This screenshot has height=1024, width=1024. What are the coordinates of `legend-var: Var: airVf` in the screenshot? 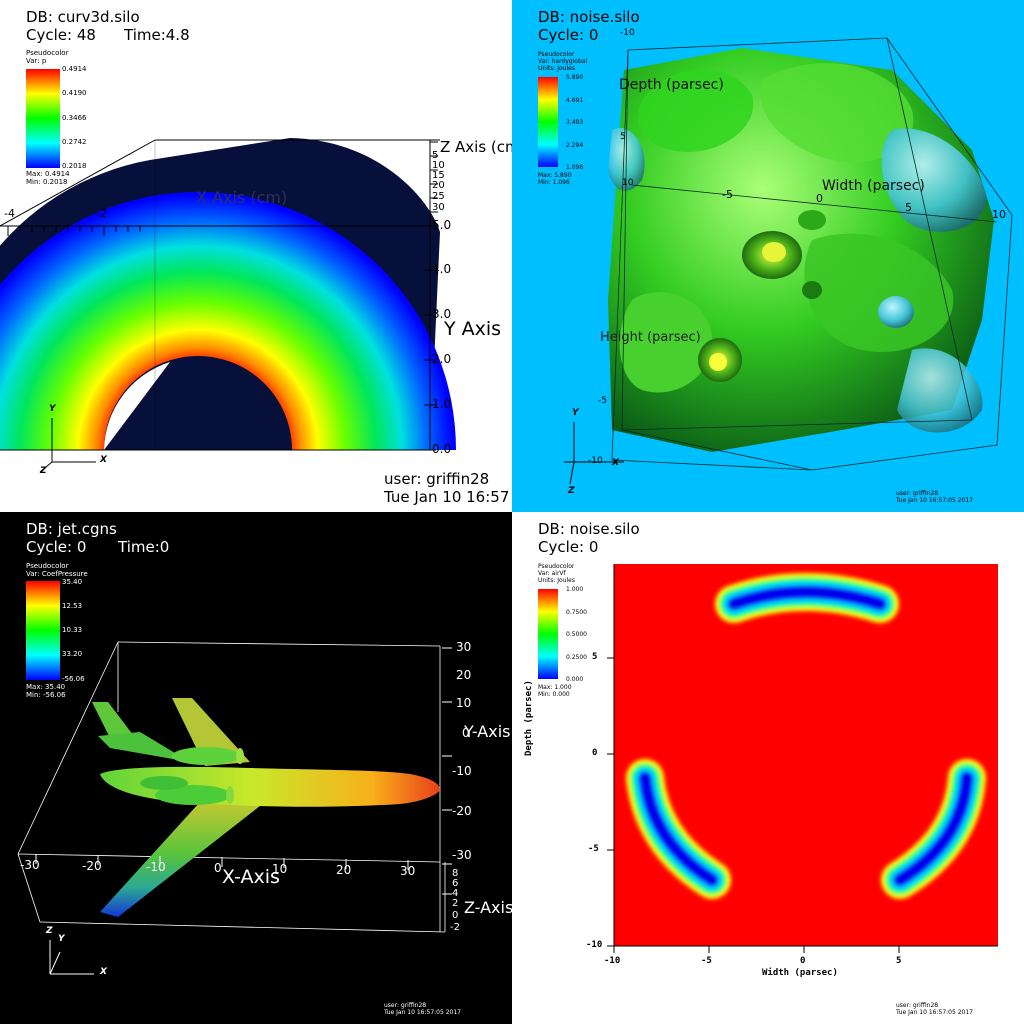 It's located at (552, 573).